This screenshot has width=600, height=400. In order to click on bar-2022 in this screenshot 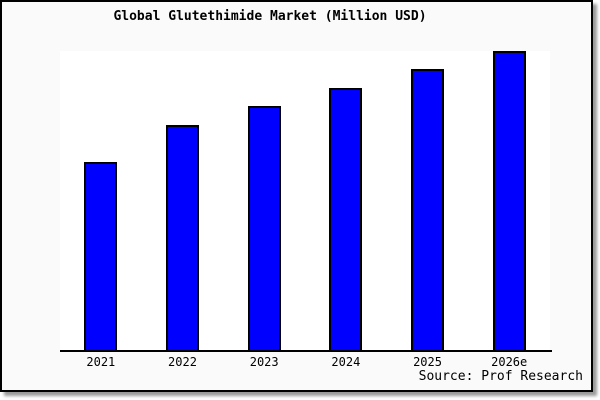, I will do `click(182, 238)`.